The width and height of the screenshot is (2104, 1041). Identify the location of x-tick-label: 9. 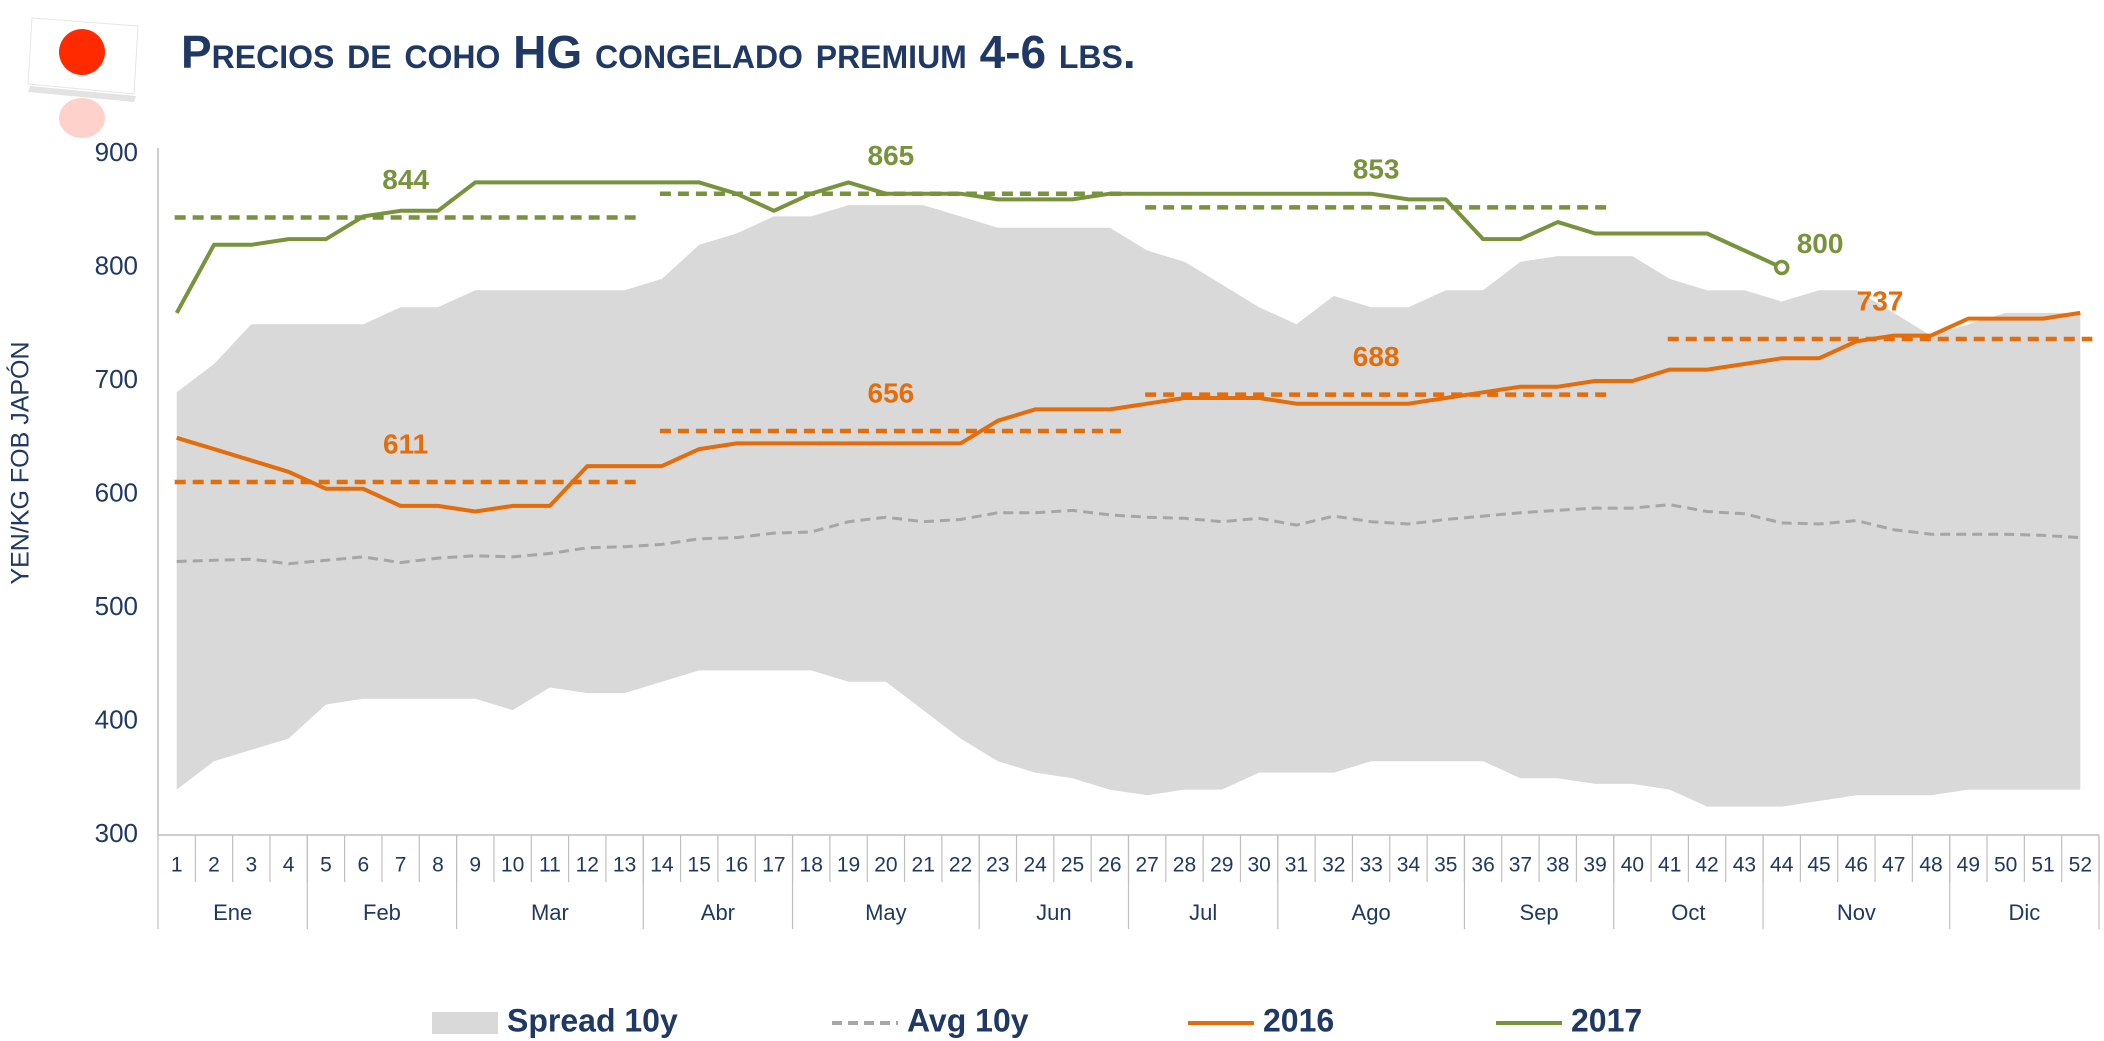
(475, 865).